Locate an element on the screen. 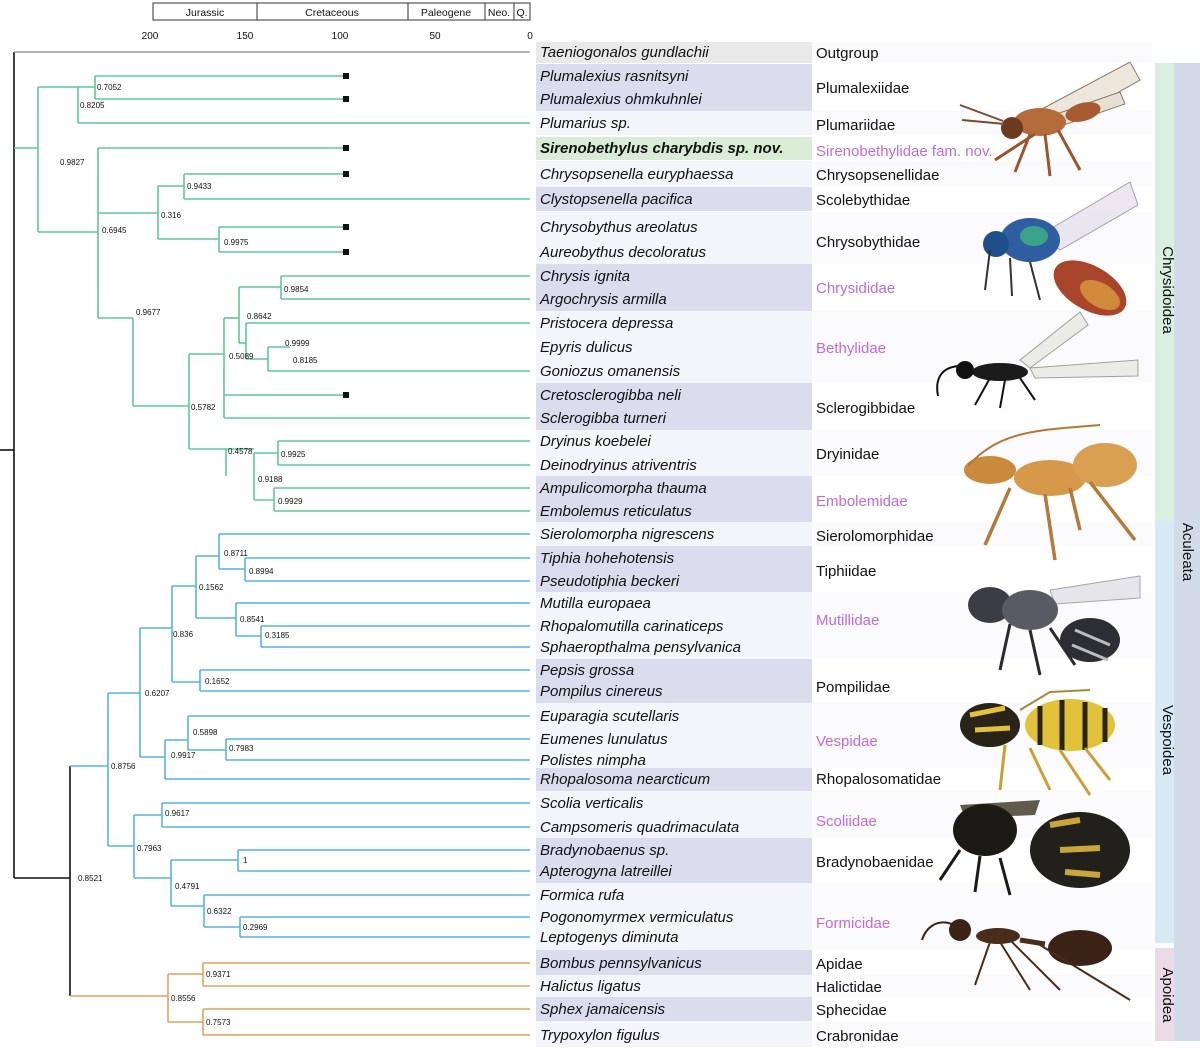 The image size is (1200, 1048). family-label: Crabronidae is located at coordinates (857, 1036).